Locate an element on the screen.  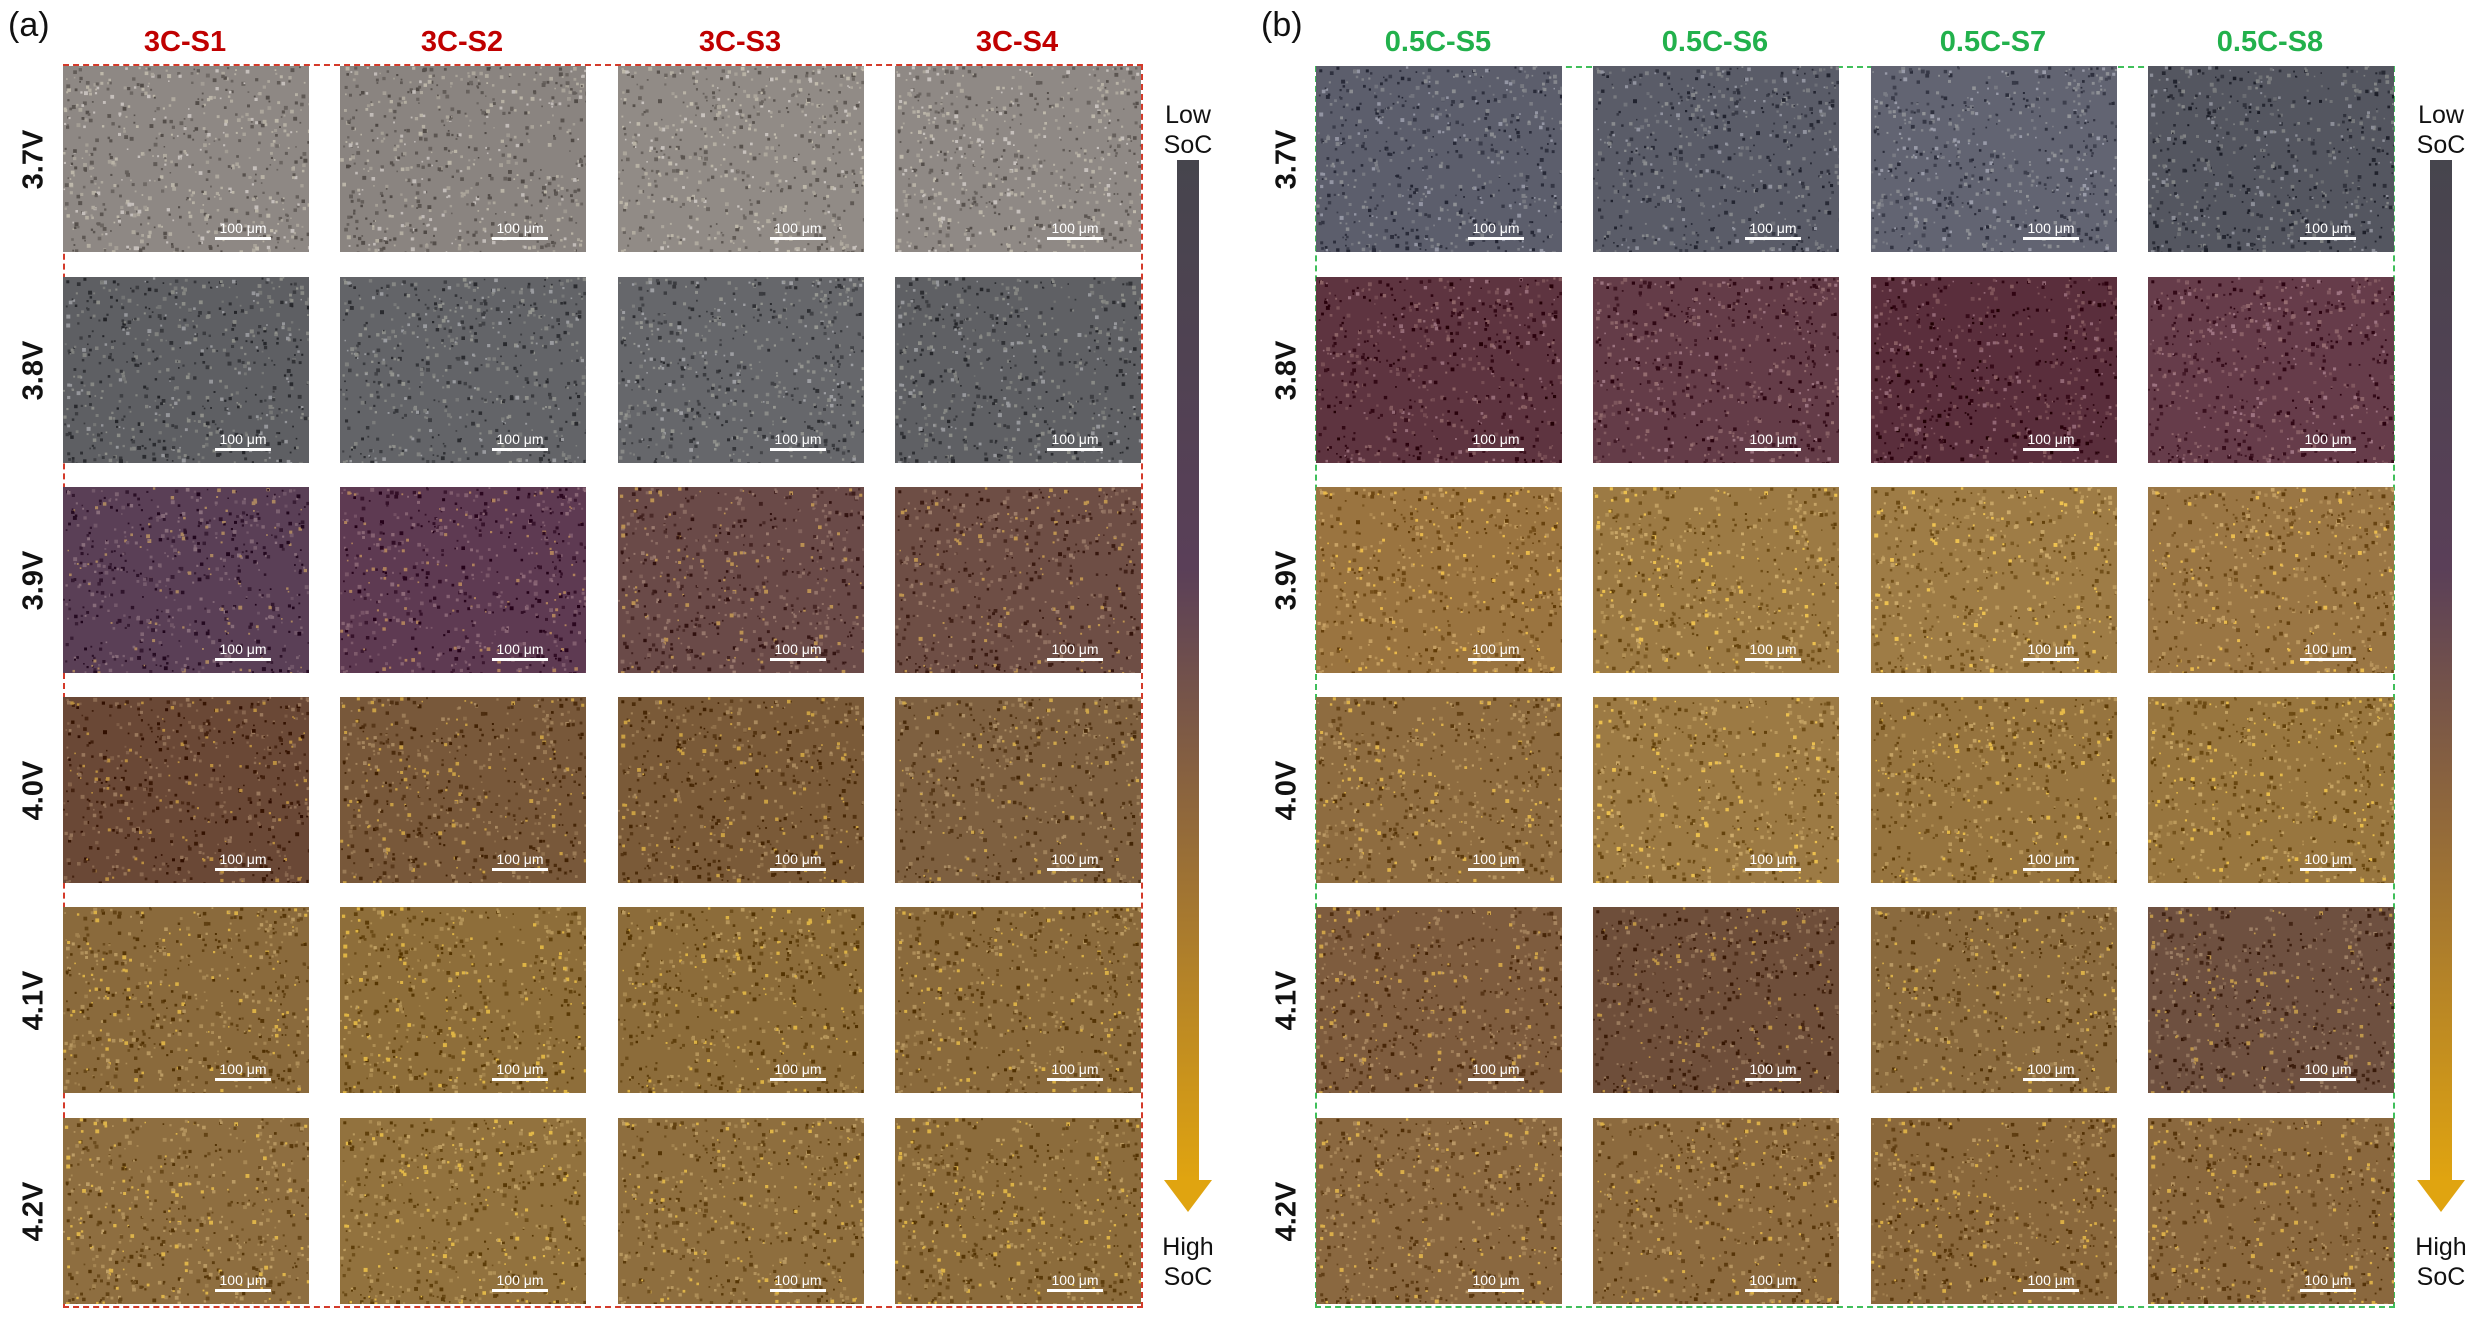
column-header: 0.5C-S6 is located at coordinates (1715, 42).